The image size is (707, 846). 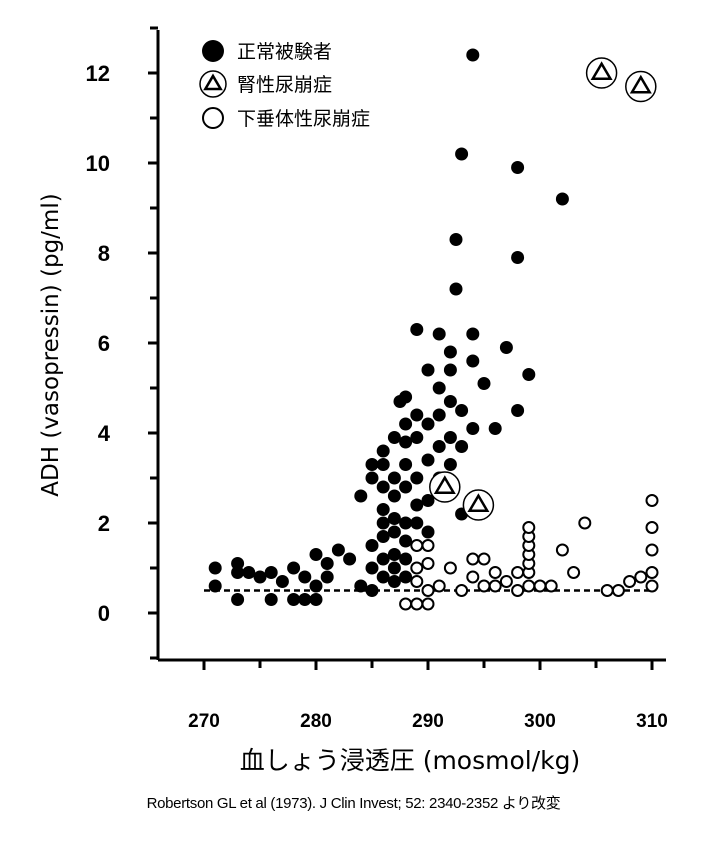 I want to click on legend-normal-subjects: 正常被験者, so click(x=267, y=51).